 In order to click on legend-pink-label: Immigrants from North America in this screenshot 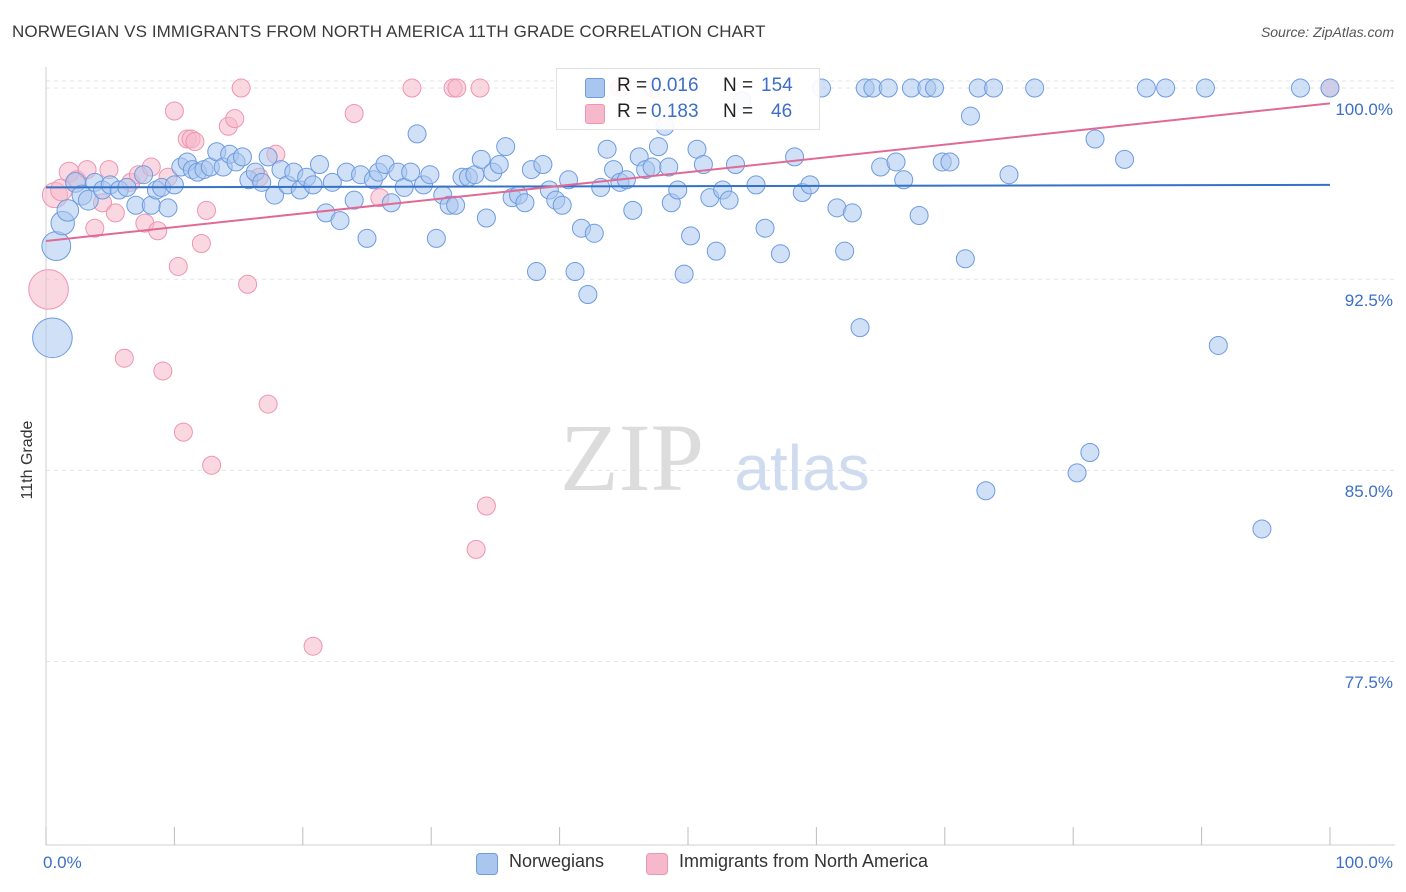, I will do `click(804, 861)`.